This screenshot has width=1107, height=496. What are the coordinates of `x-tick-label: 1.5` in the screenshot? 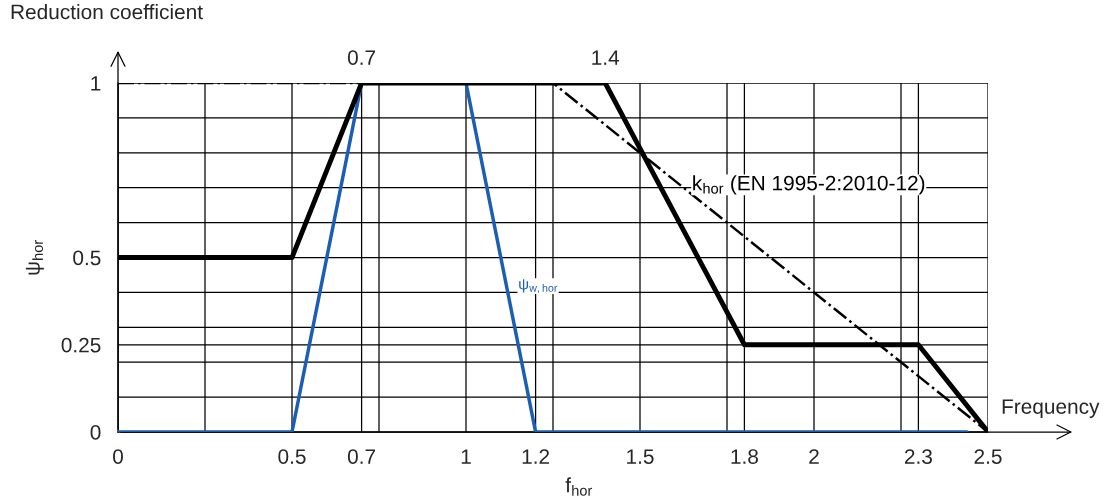 It's located at (640, 456).